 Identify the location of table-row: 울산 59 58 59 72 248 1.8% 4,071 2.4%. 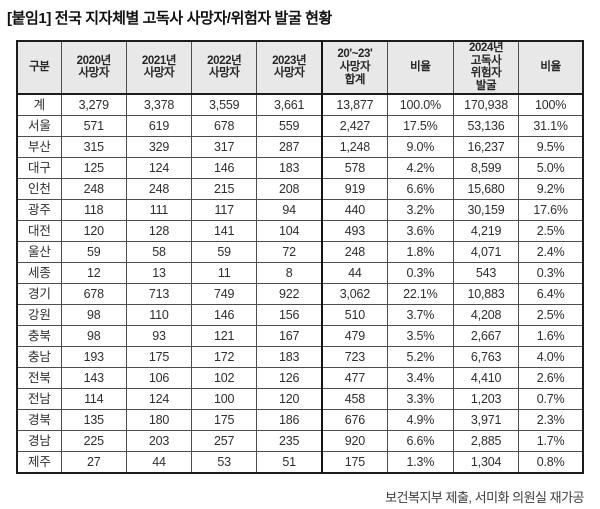
(300, 251).